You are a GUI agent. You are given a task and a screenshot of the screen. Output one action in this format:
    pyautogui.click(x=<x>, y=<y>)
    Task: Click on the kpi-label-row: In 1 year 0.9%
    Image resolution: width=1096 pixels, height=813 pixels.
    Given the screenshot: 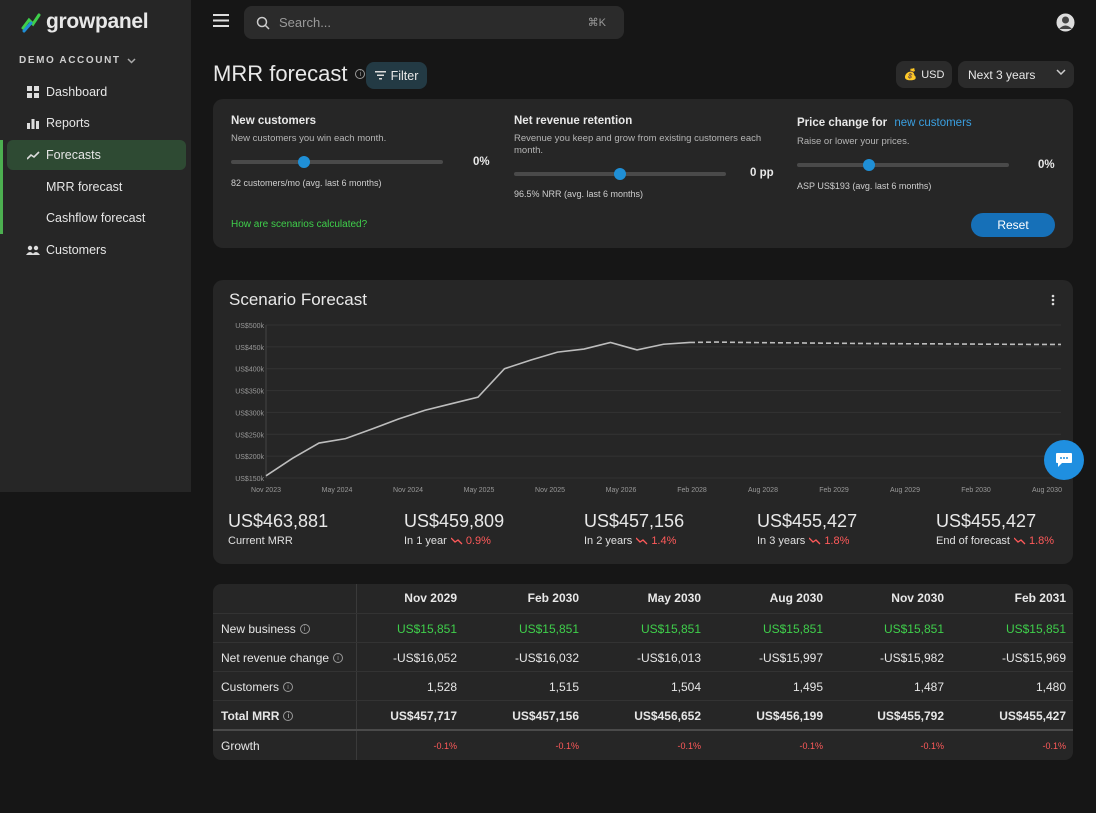 What is the action you would take?
    pyautogui.click(x=447, y=541)
    